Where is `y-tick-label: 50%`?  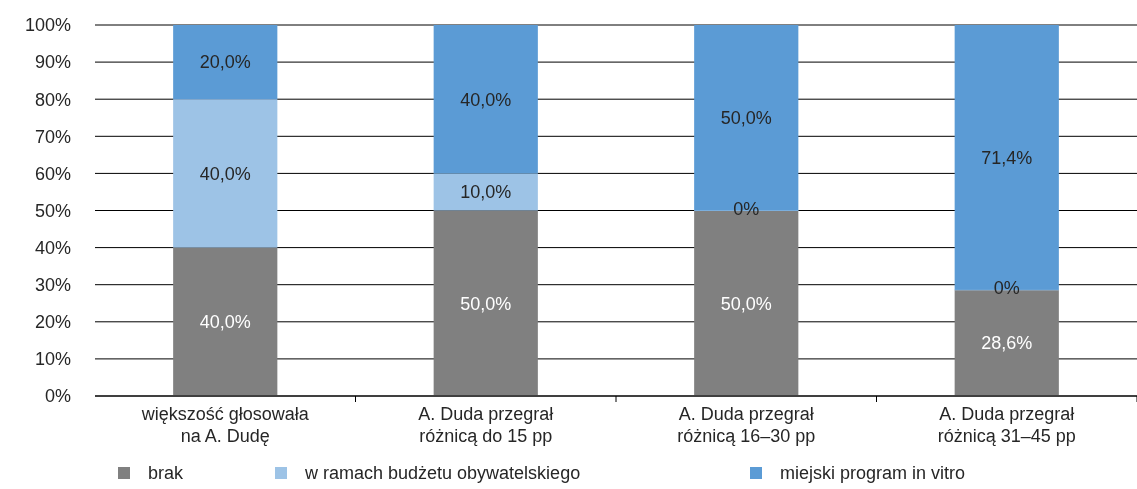 y-tick-label: 50% is located at coordinates (52, 210).